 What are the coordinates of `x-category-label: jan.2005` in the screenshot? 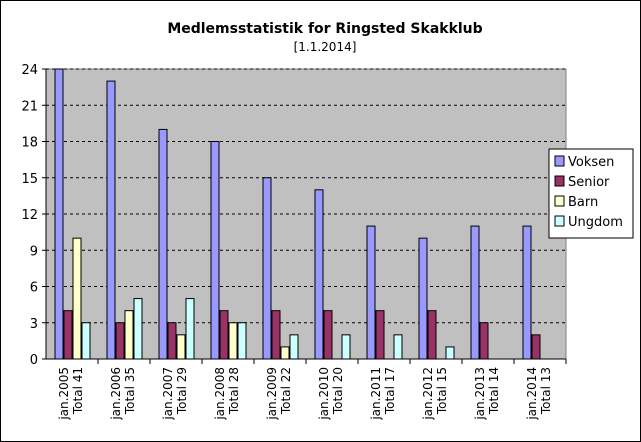 It's located at (64, 394).